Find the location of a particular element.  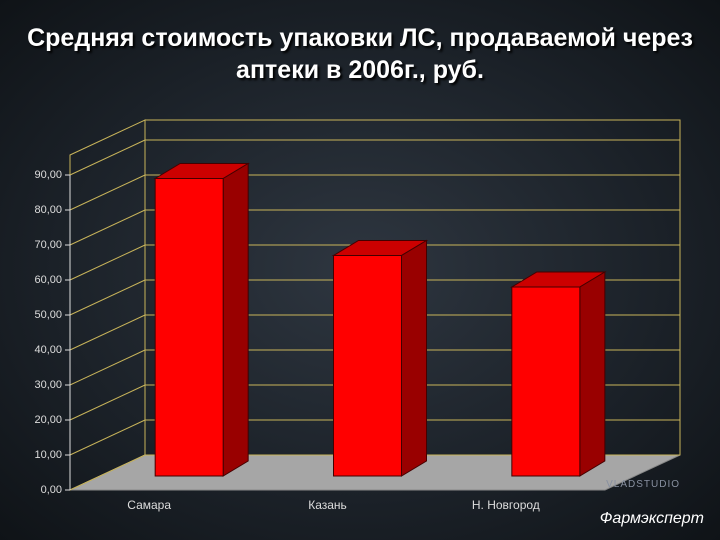

side-wall is located at coordinates (107, 305).